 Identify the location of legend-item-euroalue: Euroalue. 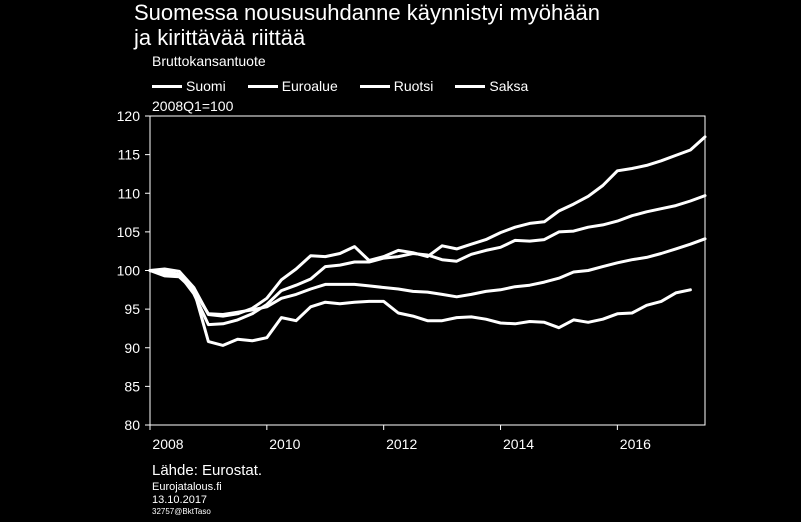
(292, 86).